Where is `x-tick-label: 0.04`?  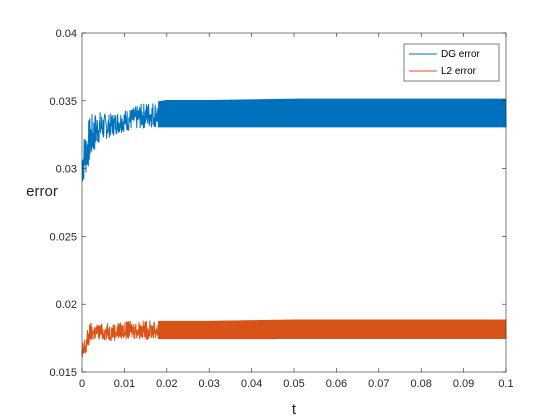
x-tick-label: 0.04 is located at coordinates (251, 384).